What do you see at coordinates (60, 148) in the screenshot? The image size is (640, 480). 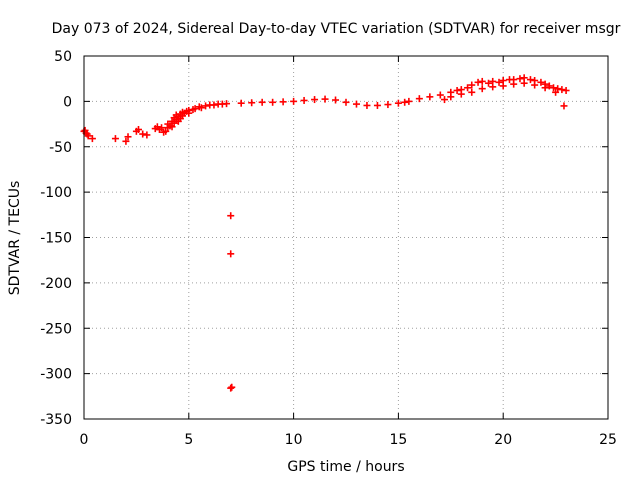 I see `y-tick-label: -50` at bounding box center [60, 148].